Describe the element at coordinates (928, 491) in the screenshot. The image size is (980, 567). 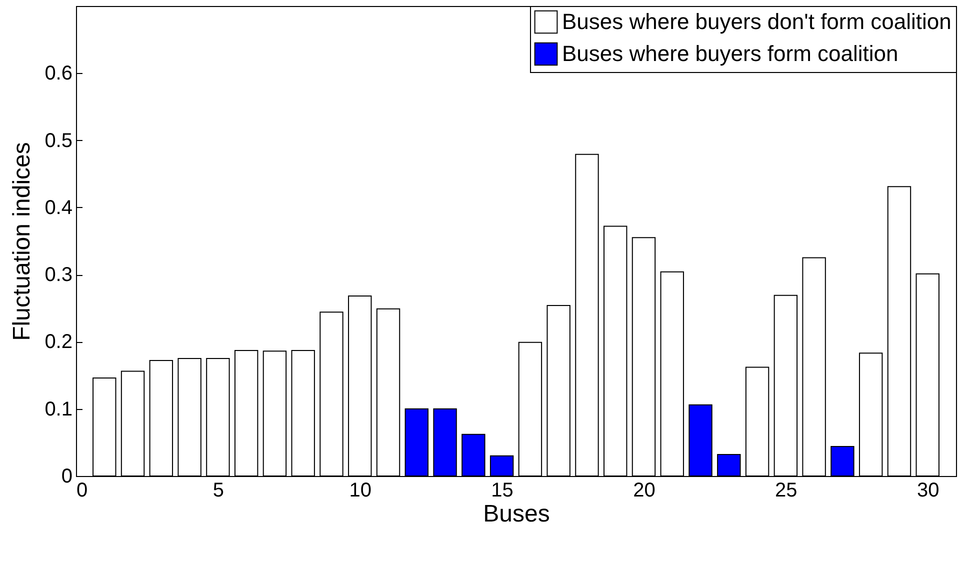
I see `x-tick-label: 30` at that location.